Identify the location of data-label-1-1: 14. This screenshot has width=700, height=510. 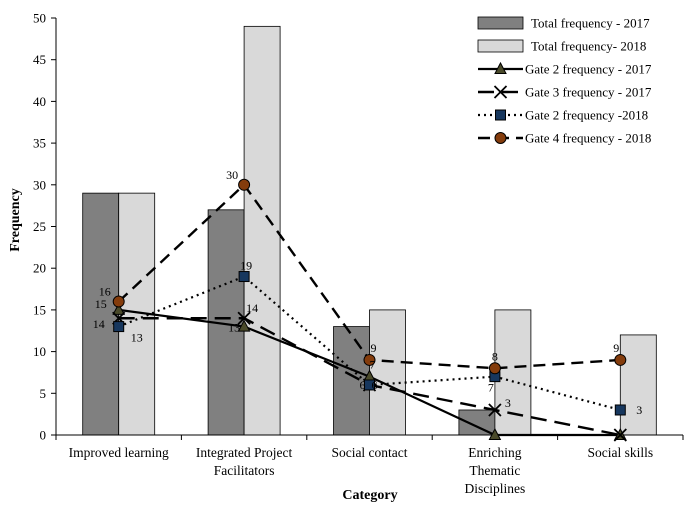
(252, 308).